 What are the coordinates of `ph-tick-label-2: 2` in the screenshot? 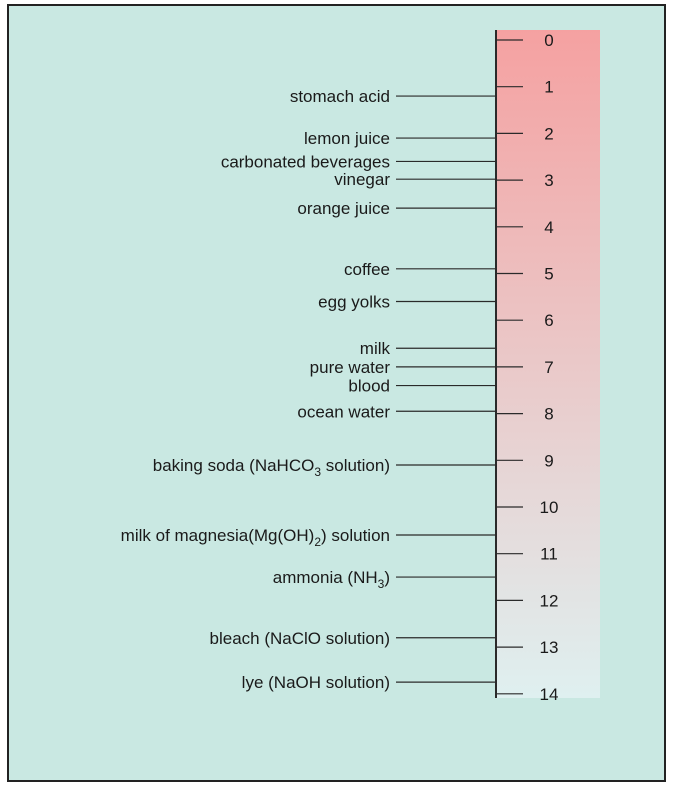 It's located at (548, 133).